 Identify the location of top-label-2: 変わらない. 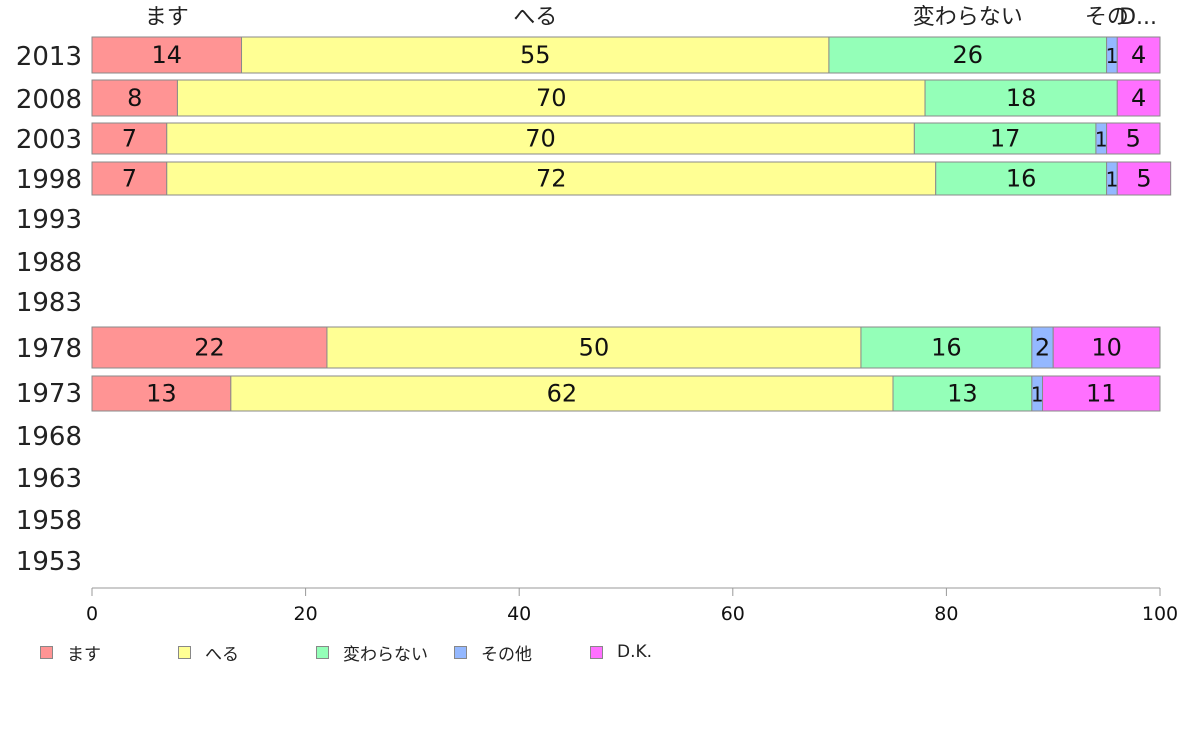
(968, 17).